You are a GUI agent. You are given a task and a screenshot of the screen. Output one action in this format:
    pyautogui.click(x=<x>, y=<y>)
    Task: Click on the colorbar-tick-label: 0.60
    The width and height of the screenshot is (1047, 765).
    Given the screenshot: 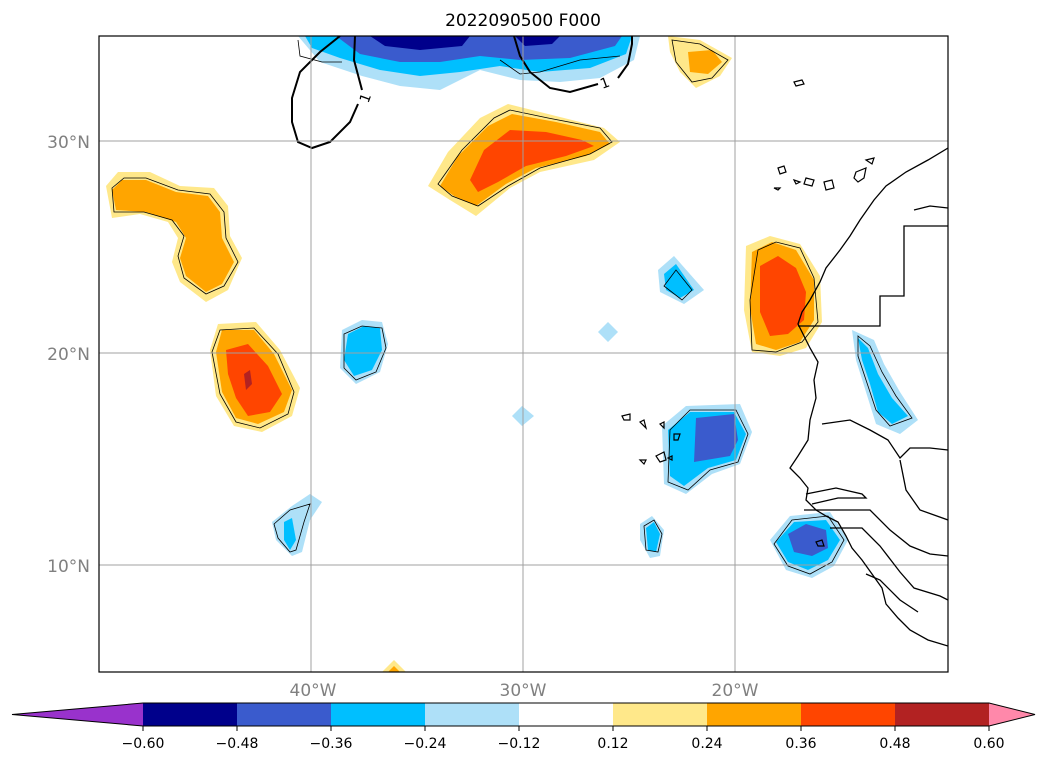 What is the action you would take?
    pyautogui.click(x=988, y=744)
    